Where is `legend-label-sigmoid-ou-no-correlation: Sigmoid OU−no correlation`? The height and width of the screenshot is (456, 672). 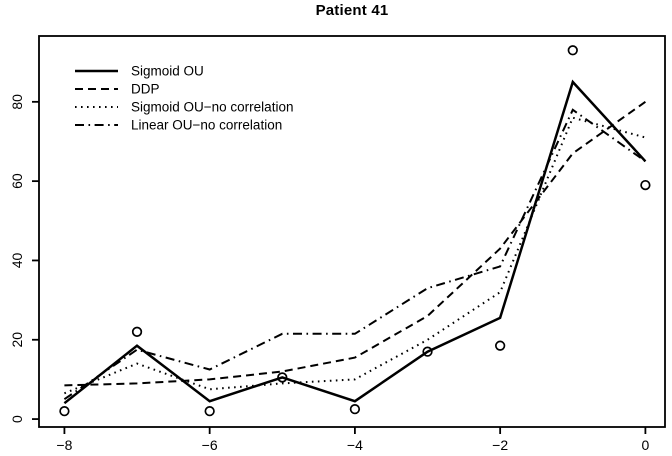 legend-label-sigmoid-ou-no-correlation: Sigmoid OU−no correlation is located at coordinates (212, 107).